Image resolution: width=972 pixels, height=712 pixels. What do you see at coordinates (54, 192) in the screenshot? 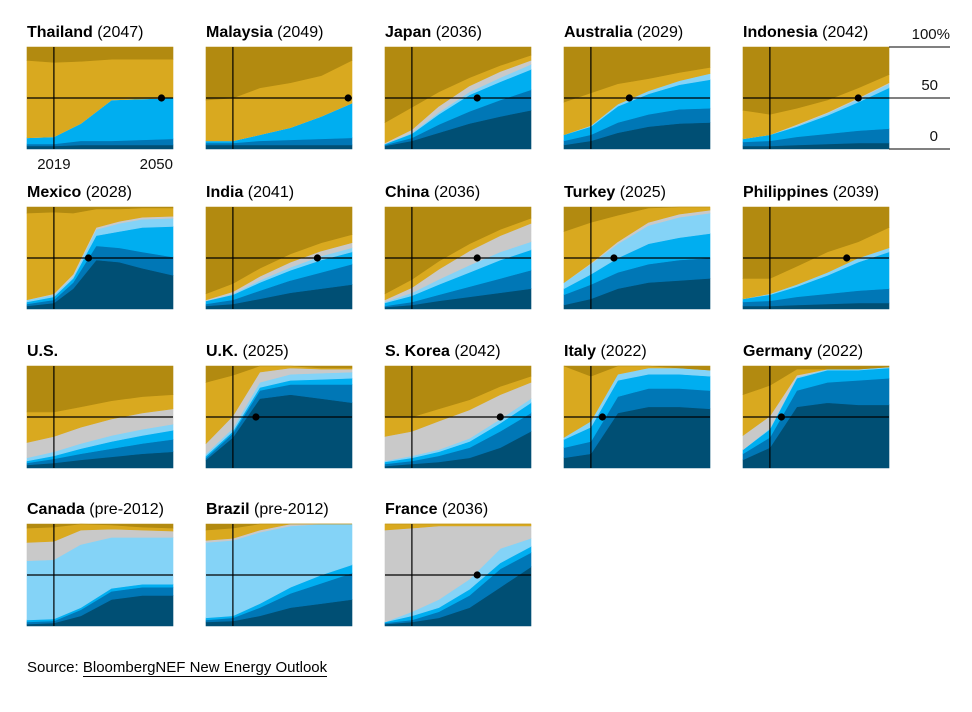
I see `panel-country: Mexico` at bounding box center [54, 192].